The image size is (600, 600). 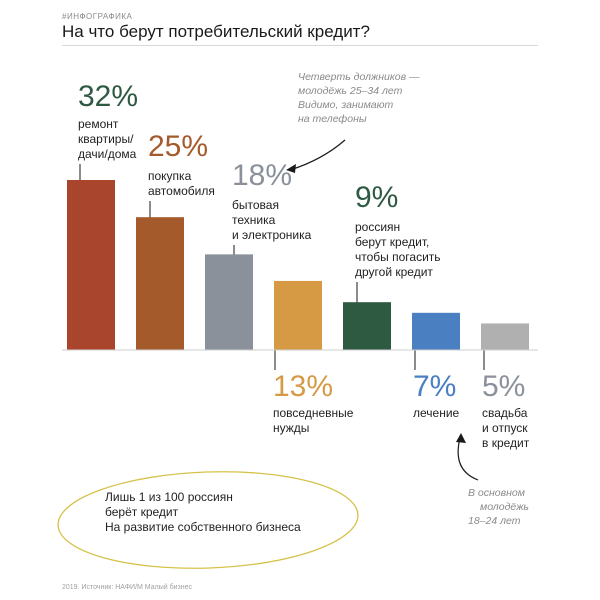 What do you see at coordinates (254, 220) in the screenshot?
I see `category-label-line: техника` at bounding box center [254, 220].